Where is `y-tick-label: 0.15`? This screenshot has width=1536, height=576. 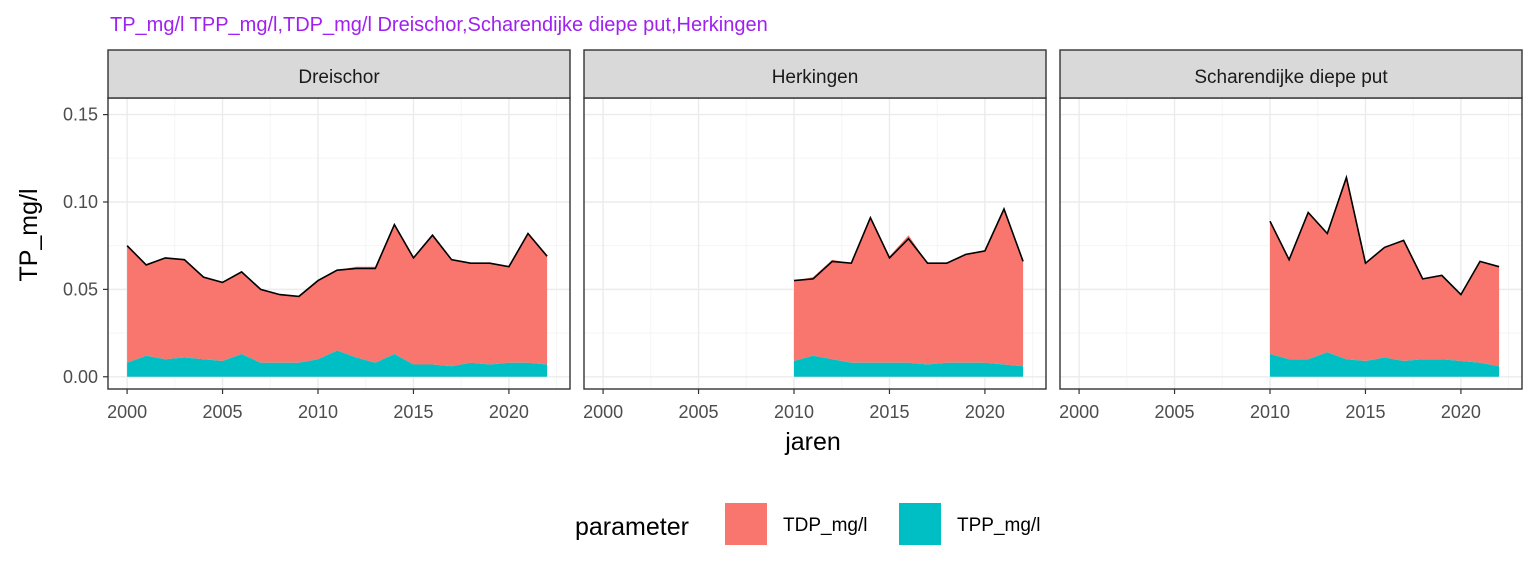 y-tick-label: 0.15 is located at coordinates (80, 115).